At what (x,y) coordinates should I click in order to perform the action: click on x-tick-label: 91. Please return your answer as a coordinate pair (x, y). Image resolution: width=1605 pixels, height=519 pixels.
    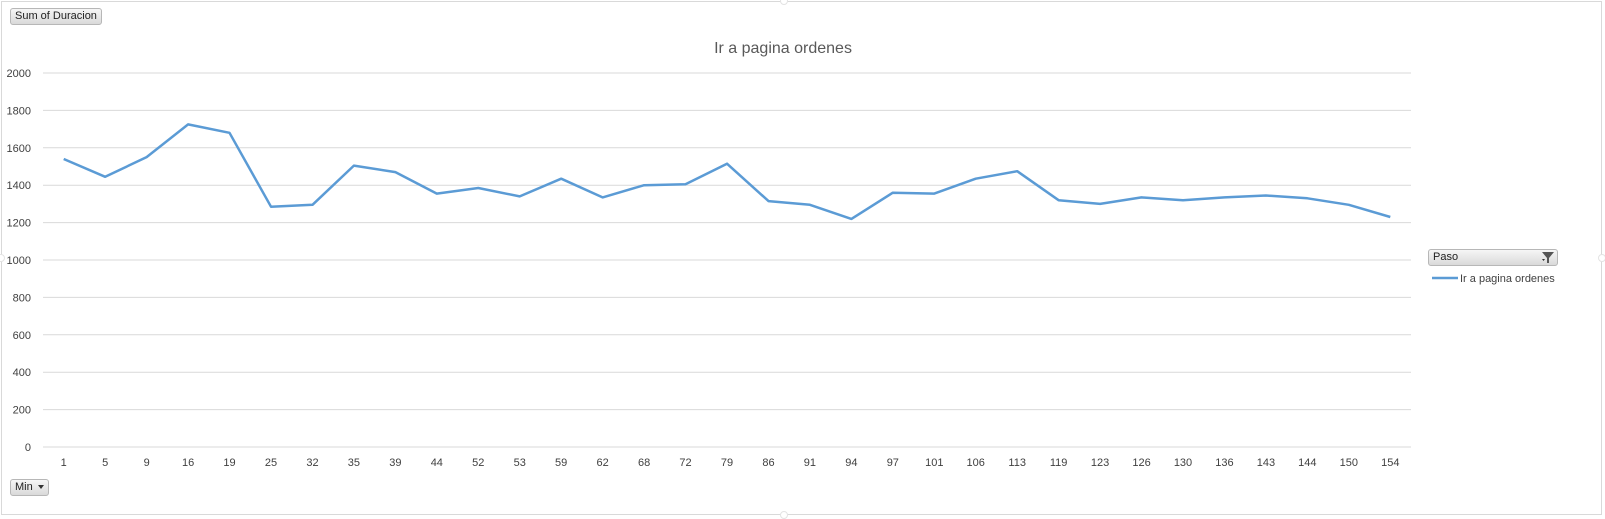
    Looking at the image, I should click on (810, 463).